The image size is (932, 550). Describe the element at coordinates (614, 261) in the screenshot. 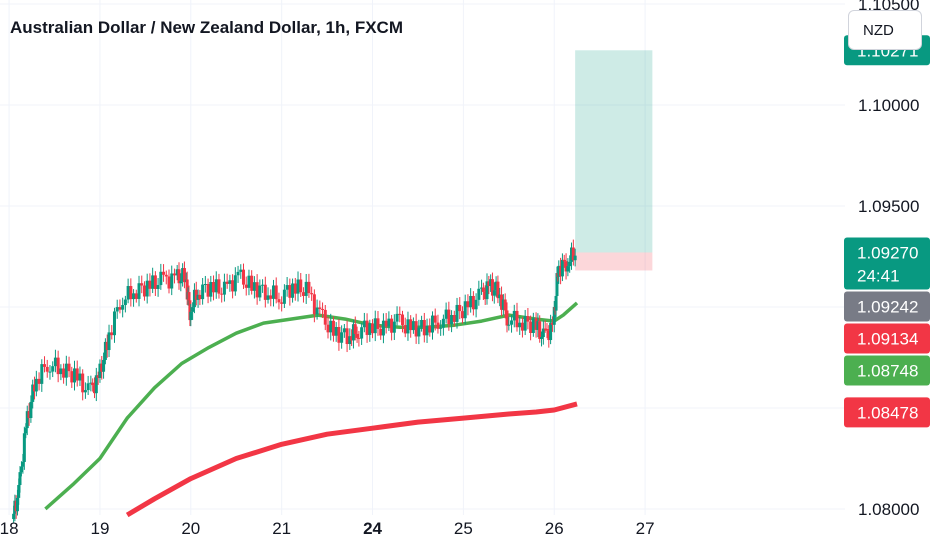

I see `position-stop-zone` at that location.